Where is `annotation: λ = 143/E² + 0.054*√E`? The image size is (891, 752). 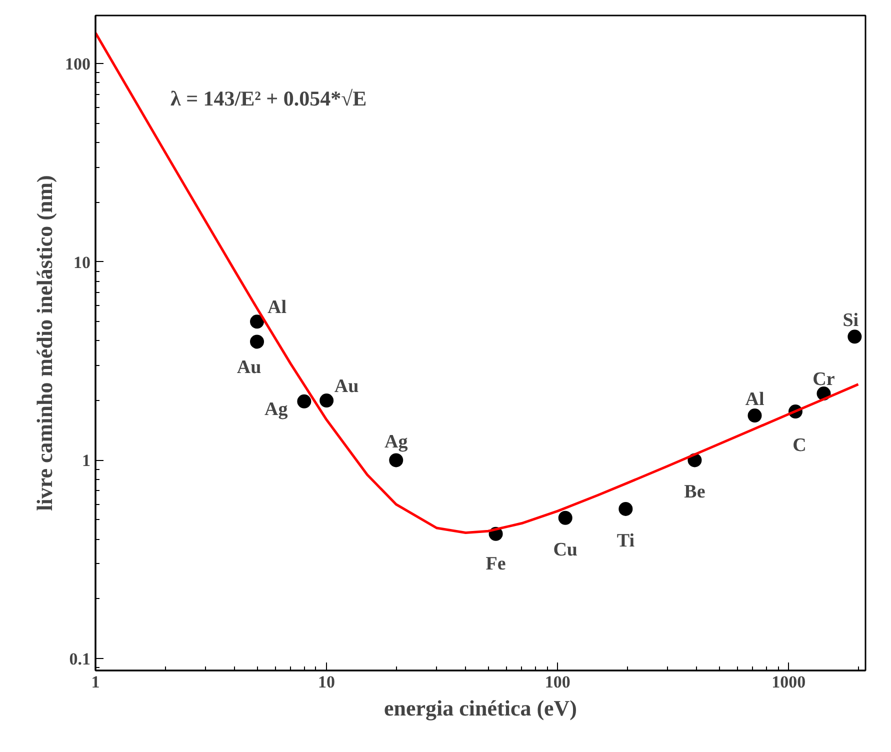 annotation: λ = 143/E² + 0.054*√E is located at coordinates (268, 98).